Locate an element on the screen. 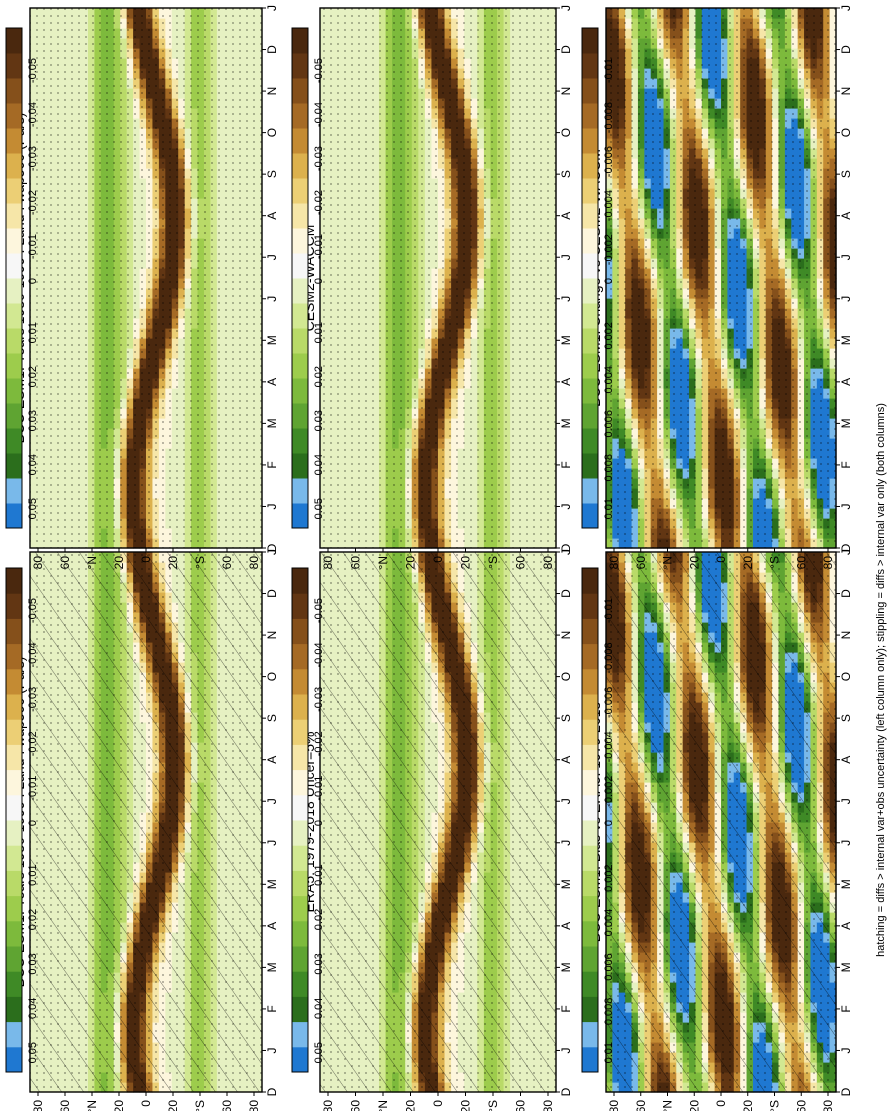 The height and width of the screenshot is (1111, 891). hatching-overlay is located at coordinates (146, 822).